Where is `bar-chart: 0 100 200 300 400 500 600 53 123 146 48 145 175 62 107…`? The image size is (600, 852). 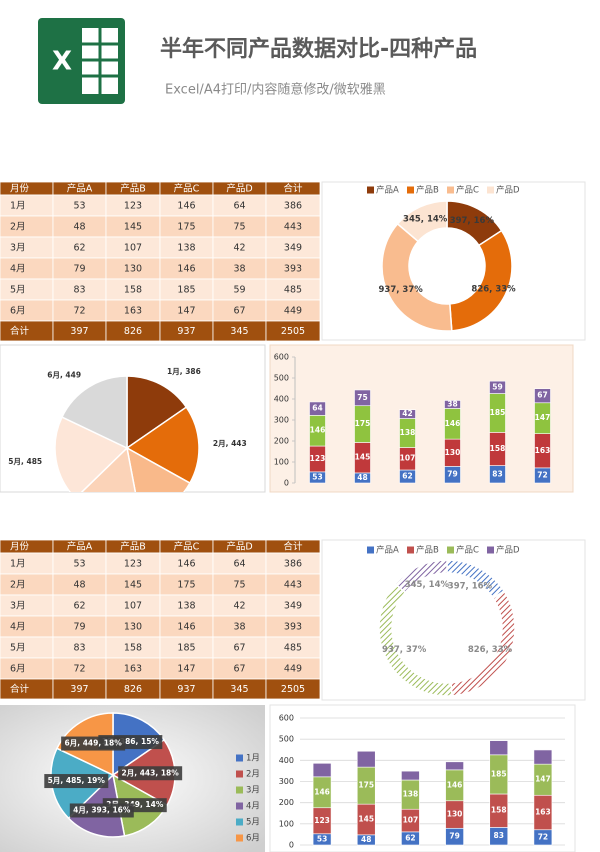
bar-chart: 0 100 200 300 400 500 600 53 123 146 48 145 175 62 107… is located at coordinates (422, 782).